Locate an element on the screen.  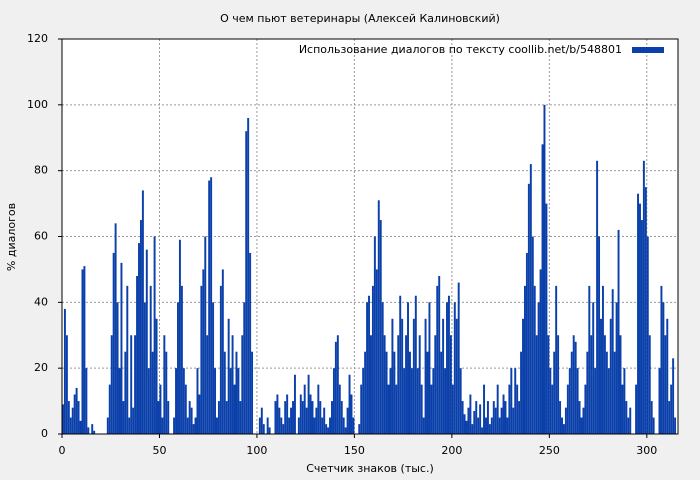
x-tick-label: 300 is located at coordinates (646, 450).